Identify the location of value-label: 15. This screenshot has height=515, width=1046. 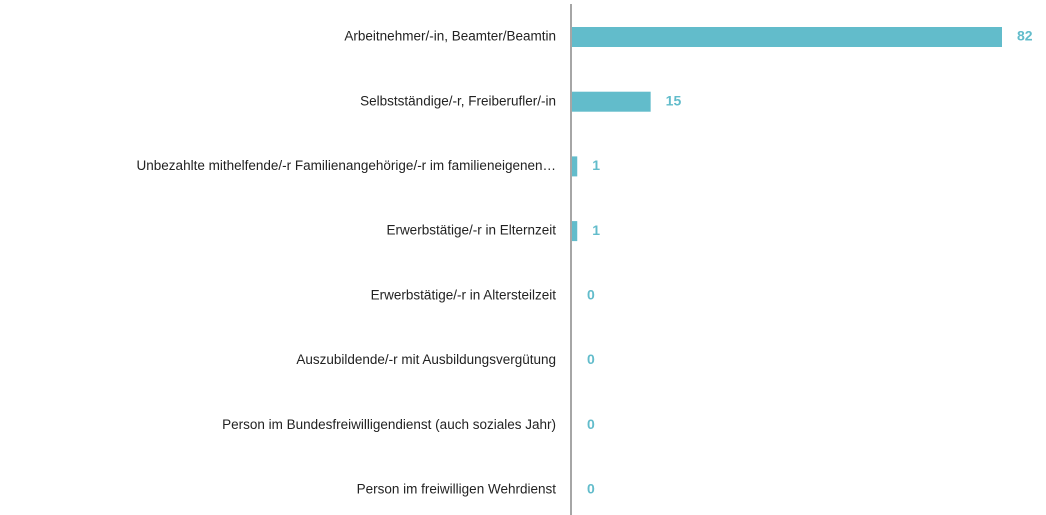
(674, 100).